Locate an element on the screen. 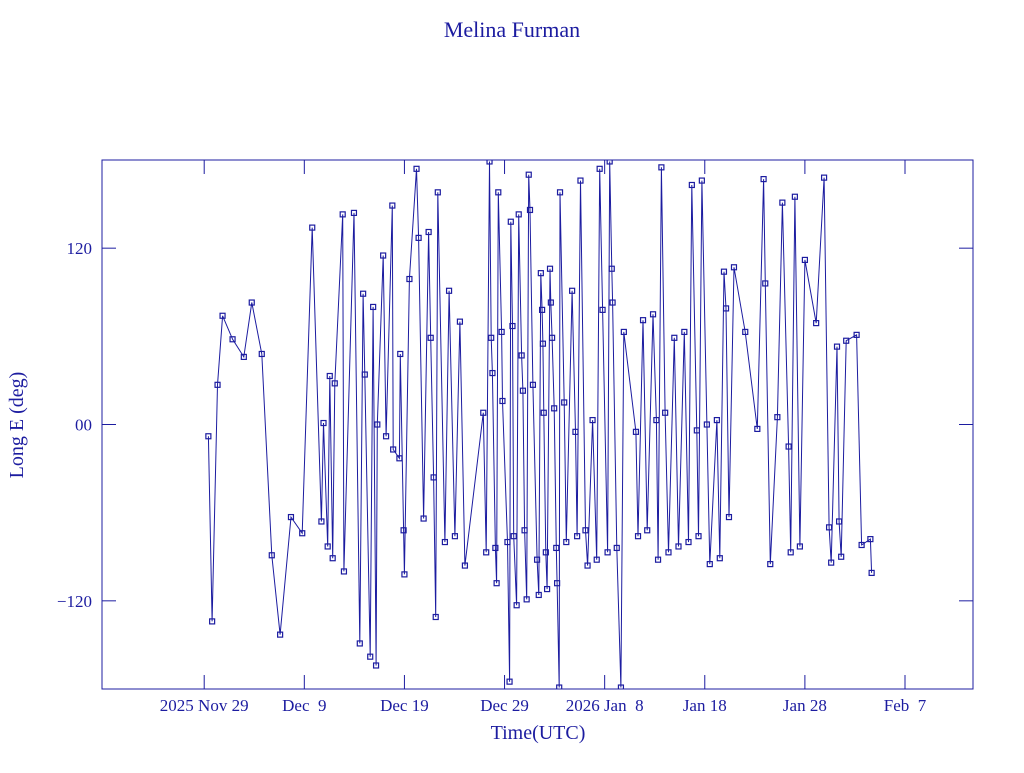  y-tick-label: −120 is located at coordinates (74, 601).